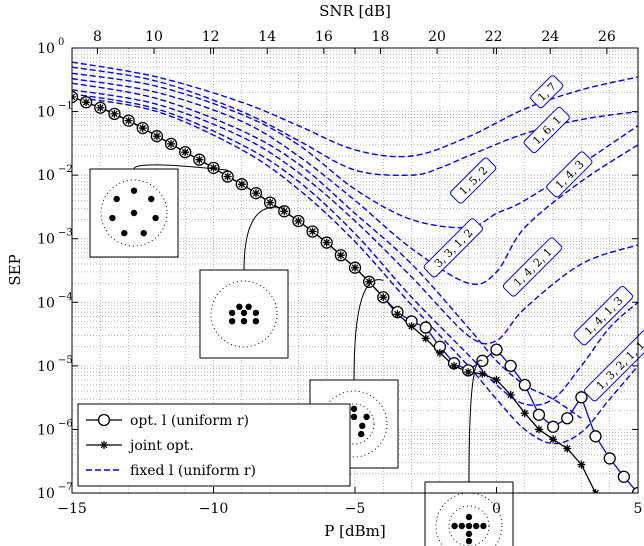 This screenshot has width=644, height=546. I want to click on constellation-inset, so click(158, 211).